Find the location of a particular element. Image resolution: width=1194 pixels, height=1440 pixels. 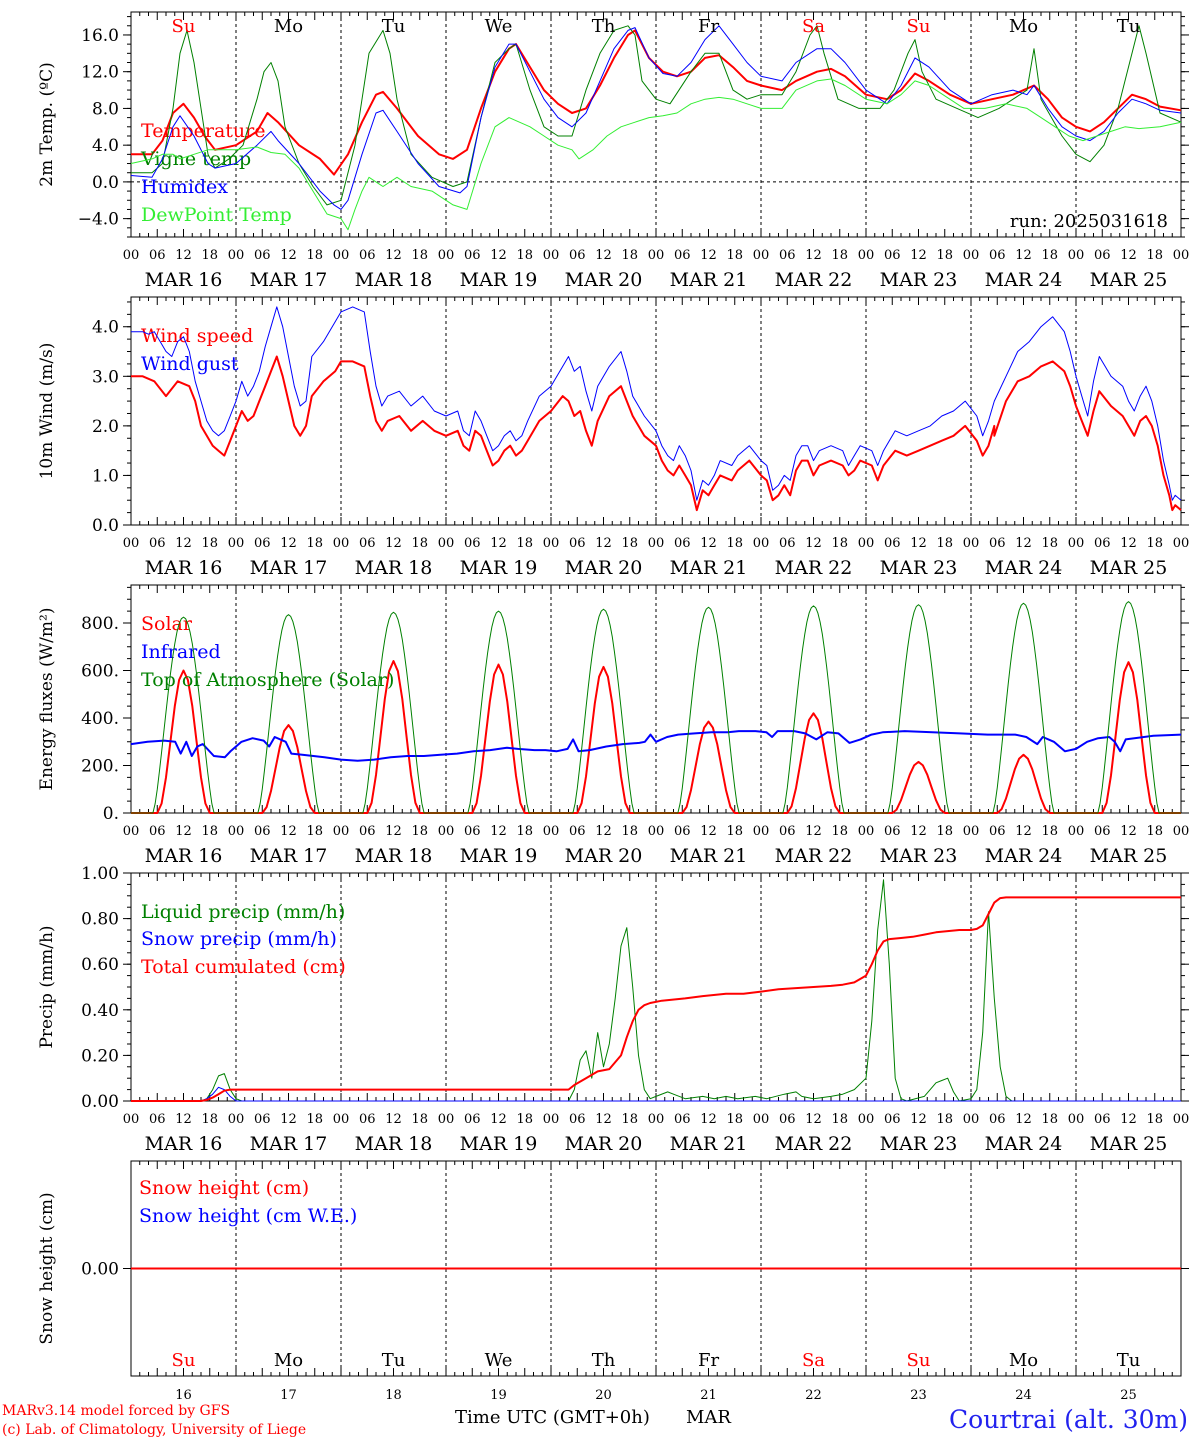

legend-entry: Wind speed is located at coordinates (197, 336).